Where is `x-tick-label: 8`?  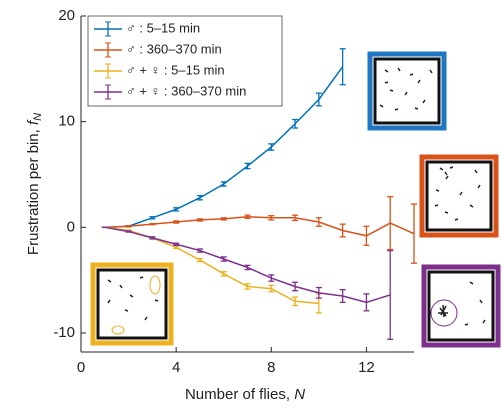 x-tick-label: 8 is located at coordinates (271, 367).